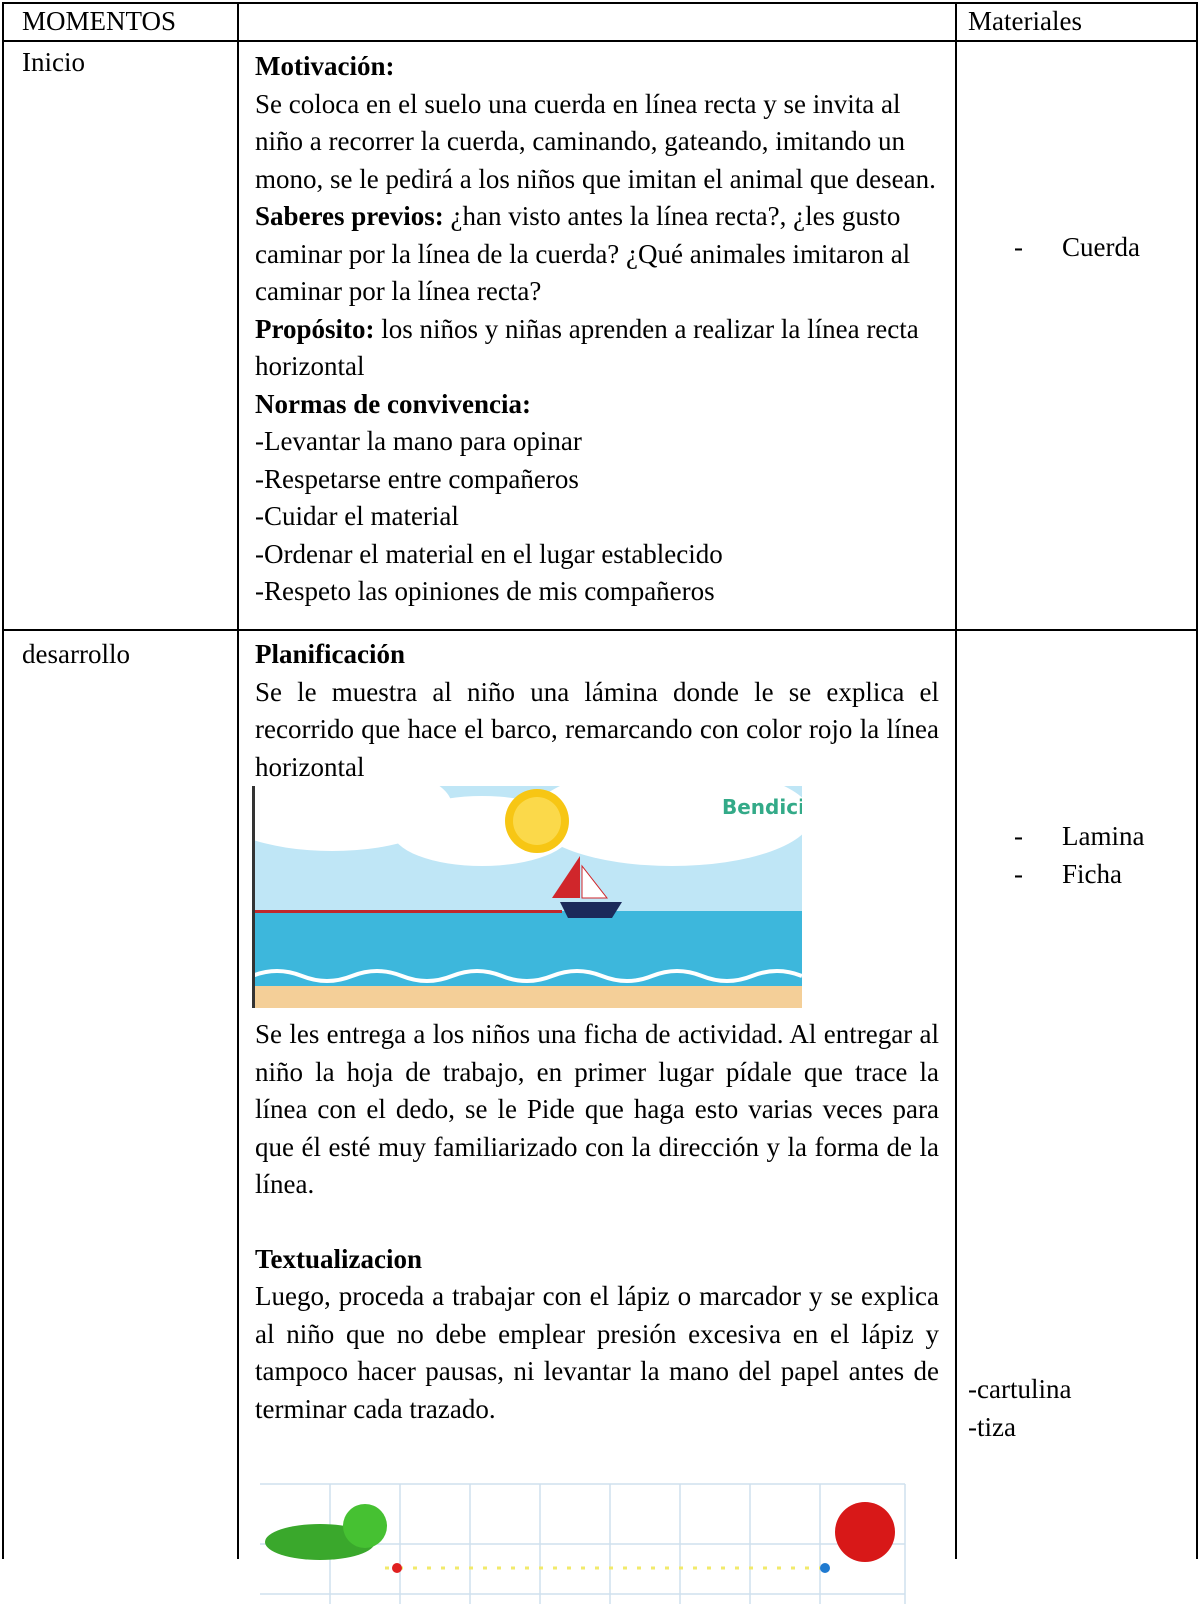 This screenshot has width=1199, height=1604. I want to click on label: Planificación, so click(330, 654).